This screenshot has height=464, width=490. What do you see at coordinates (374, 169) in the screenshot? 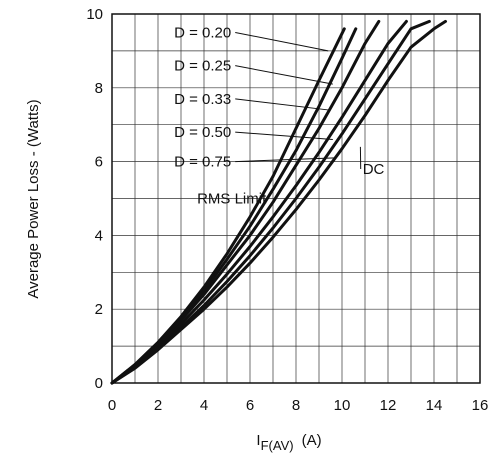
I see `annotation-label-5: DC` at bounding box center [374, 169].